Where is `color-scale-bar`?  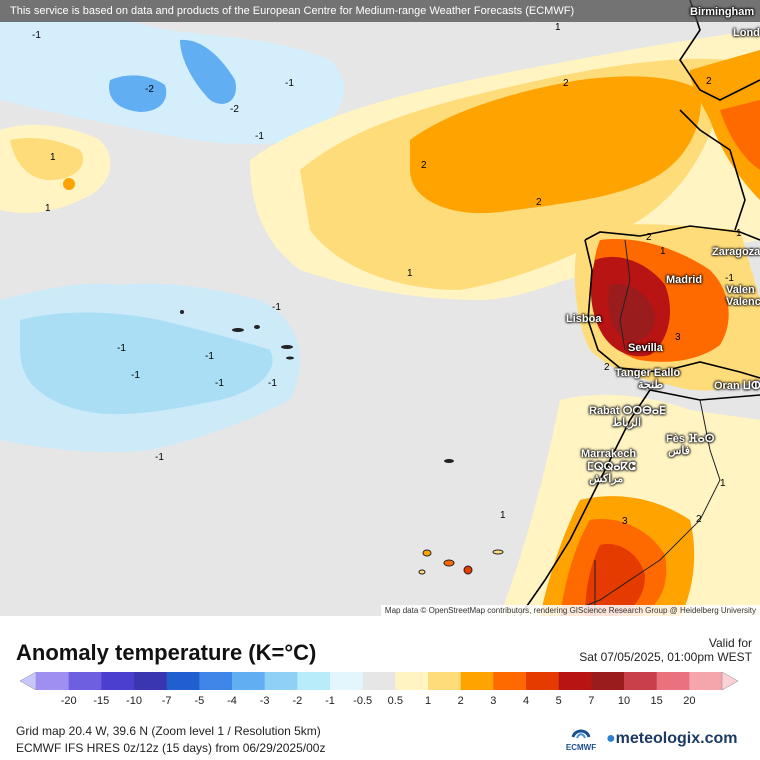
color-scale-bar is located at coordinates (379, 681).